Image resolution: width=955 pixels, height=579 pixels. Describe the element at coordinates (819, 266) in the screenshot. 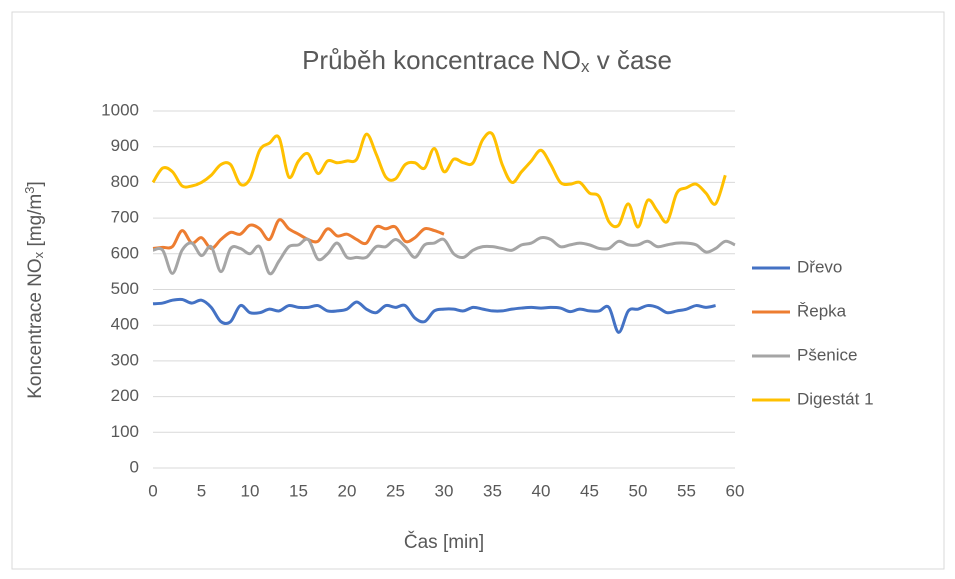

I see `legend-label: Dřevo` at that location.